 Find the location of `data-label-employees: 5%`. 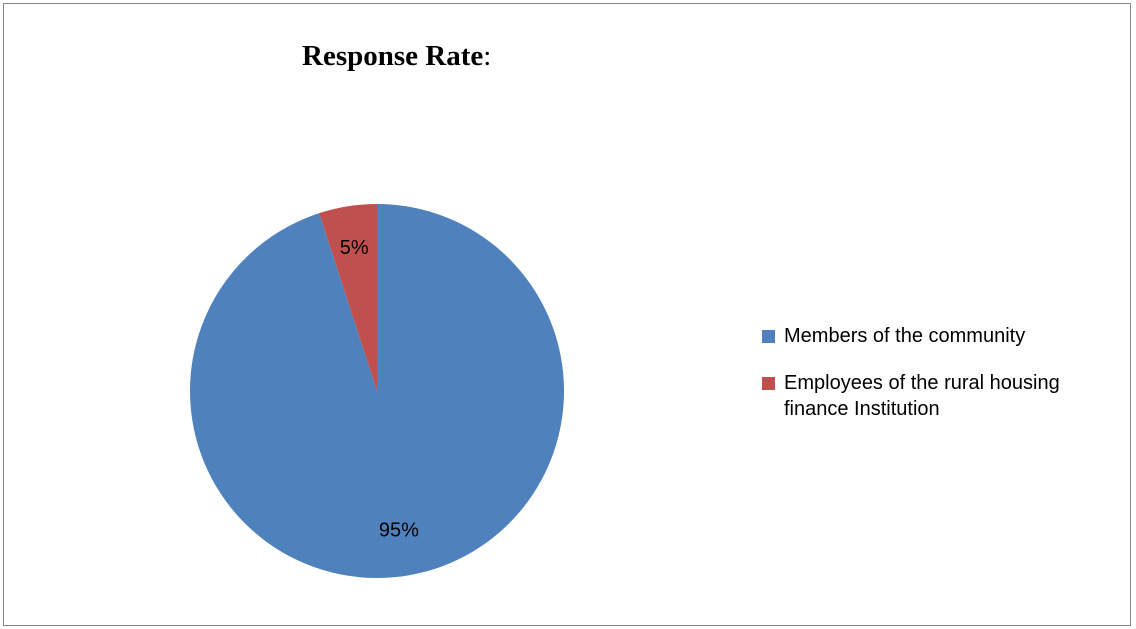

data-label-employees: 5% is located at coordinates (354, 248).